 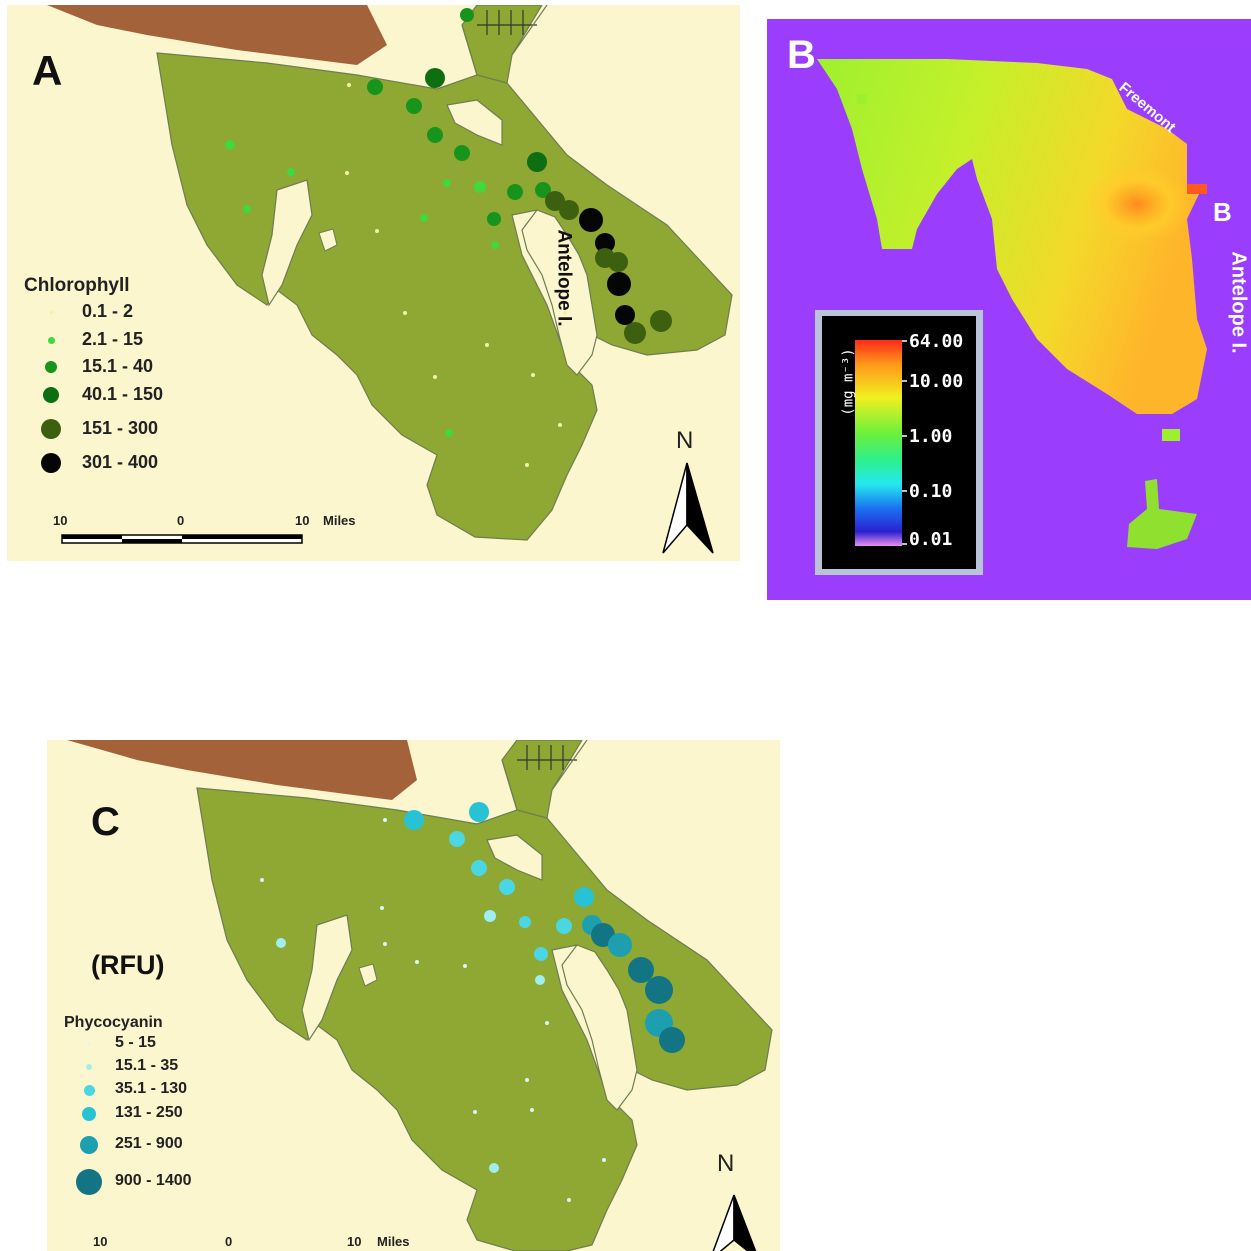 What do you see at coordinates (878, 443) in the screenshot?
I see `colorbar-gradient` at bounding box center [878, 443].